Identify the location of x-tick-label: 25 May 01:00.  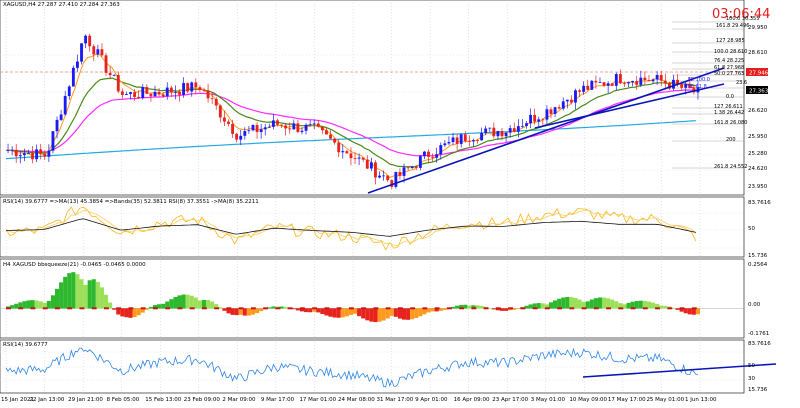
(665, 400).